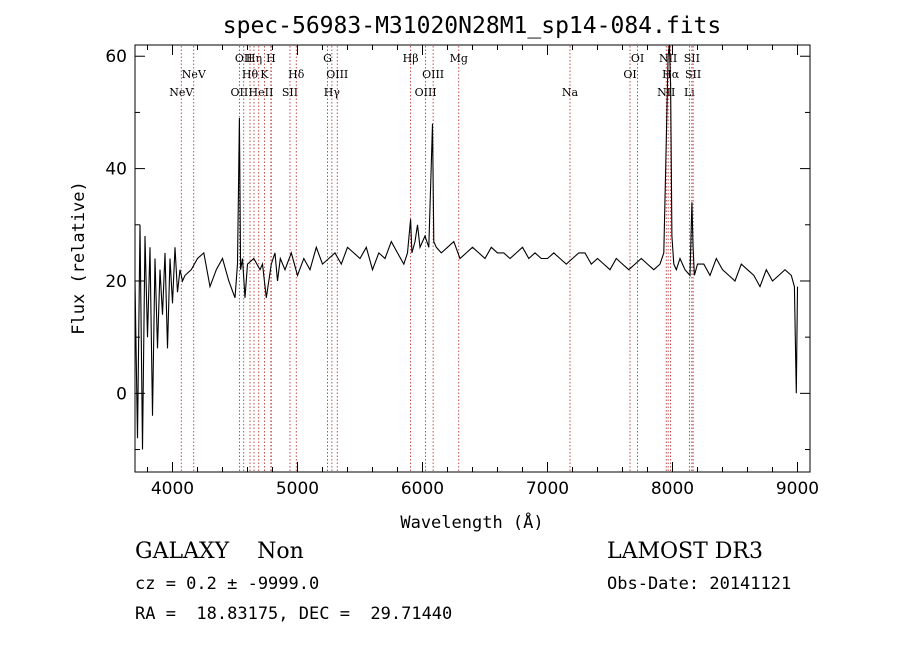 This screenshot has width=900, height=649. I want to click on line-label-5: Hη, so click(254, 58).